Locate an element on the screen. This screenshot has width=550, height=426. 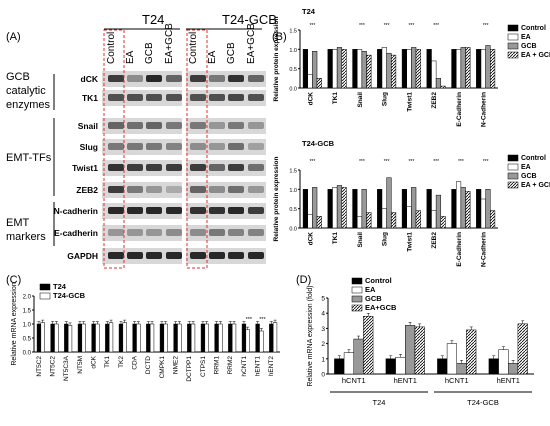
protein-label: E-cadherin is located at coordinates (76, 233).